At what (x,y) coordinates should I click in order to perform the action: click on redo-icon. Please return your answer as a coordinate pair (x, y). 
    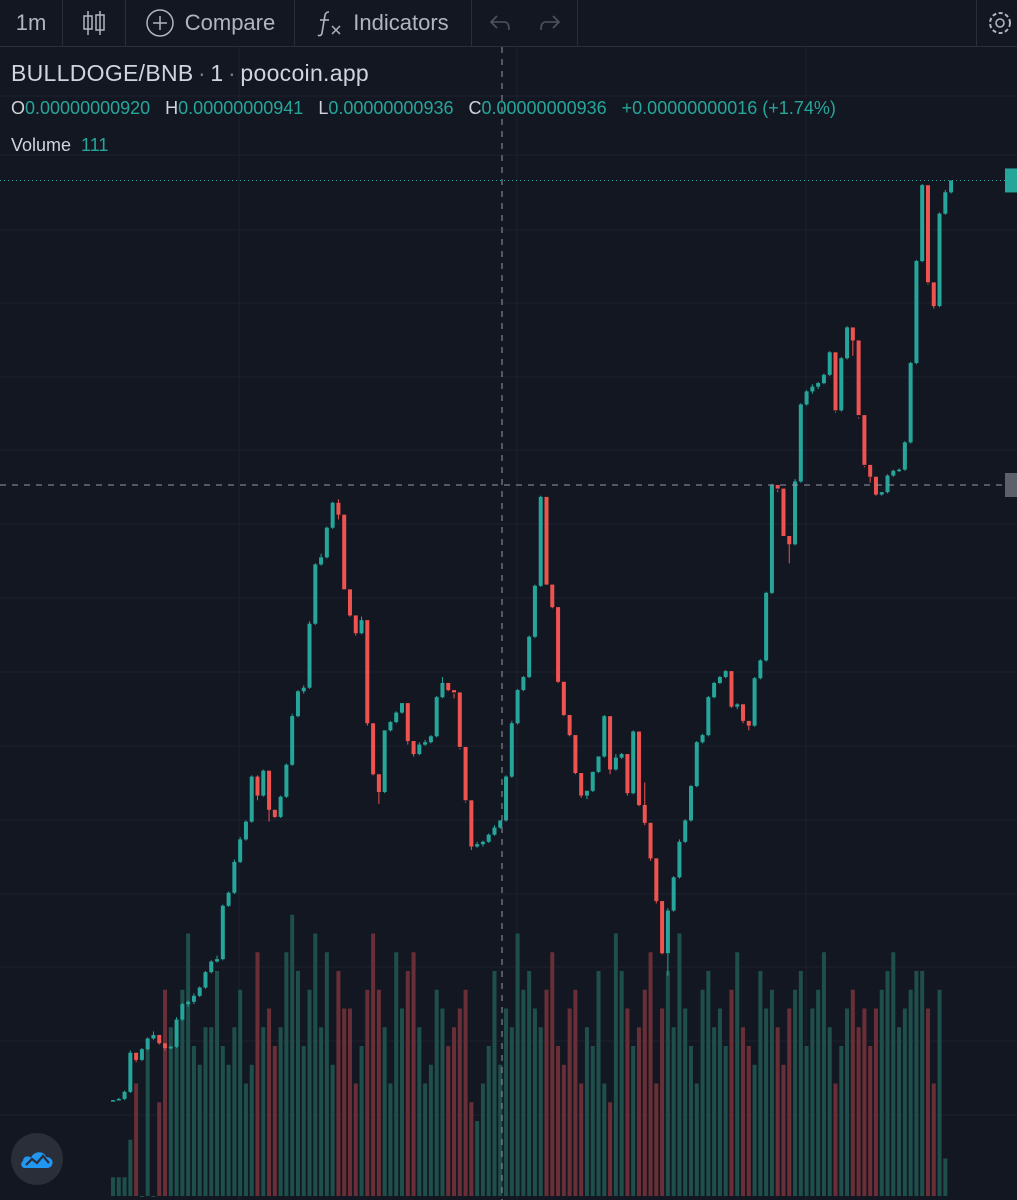
    Looking at the image, I should click on (550, 23).